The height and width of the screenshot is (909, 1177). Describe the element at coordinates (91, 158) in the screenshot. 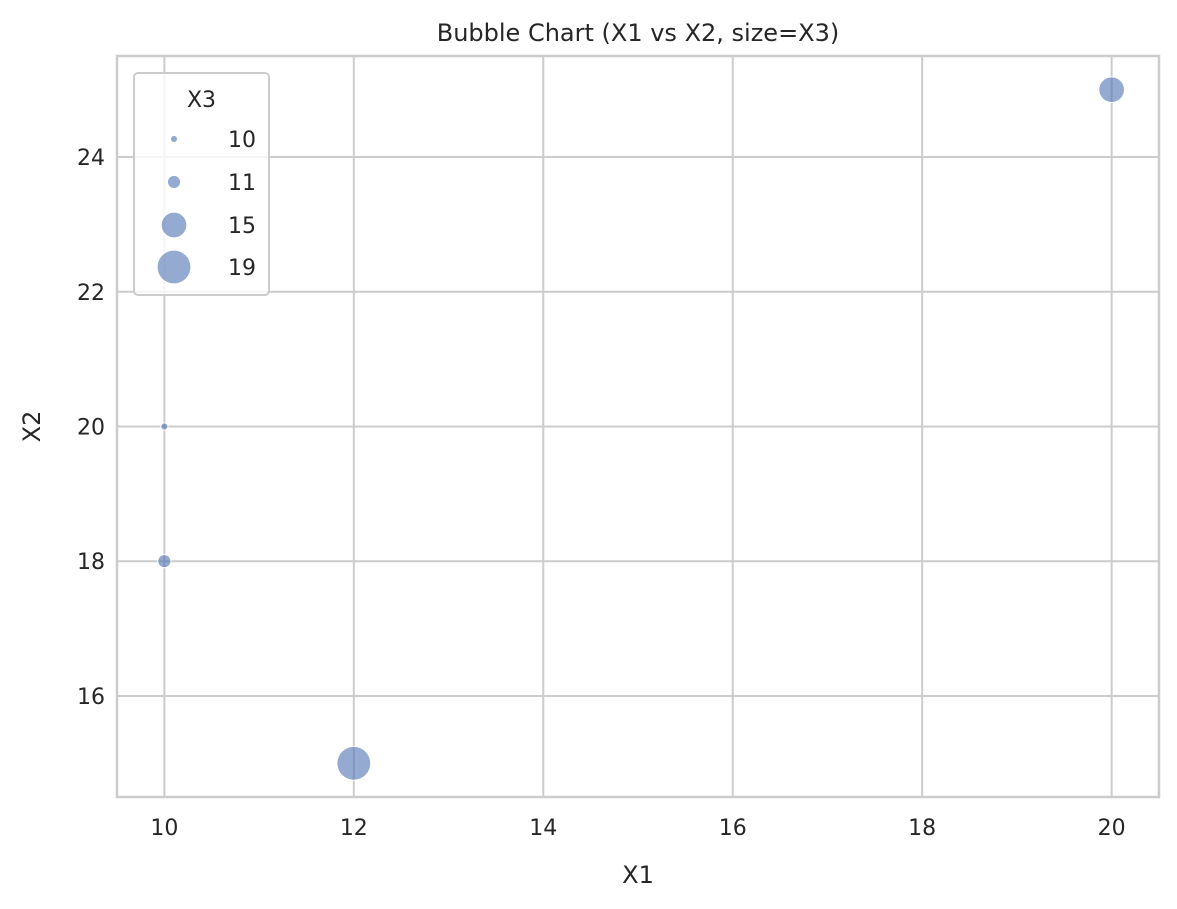

I see `y-tick-label: 24` at that location.